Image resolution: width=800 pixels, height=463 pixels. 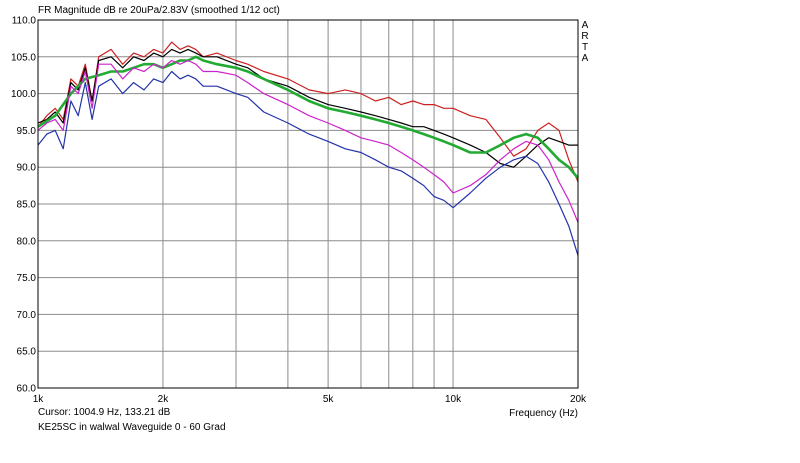 What do you see at coordinates (578, 399) in the screenshot?
I see `x-tick-label: 20k` at bounding box center [578, 399].